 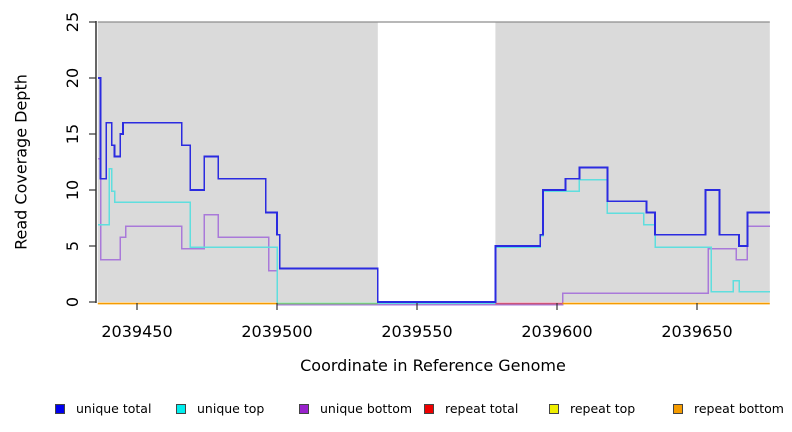 What do you see at coordinates (429, 408) in the screenshot?
I see `legend-swatch-repeat-total` at bounding box center [429, 408].